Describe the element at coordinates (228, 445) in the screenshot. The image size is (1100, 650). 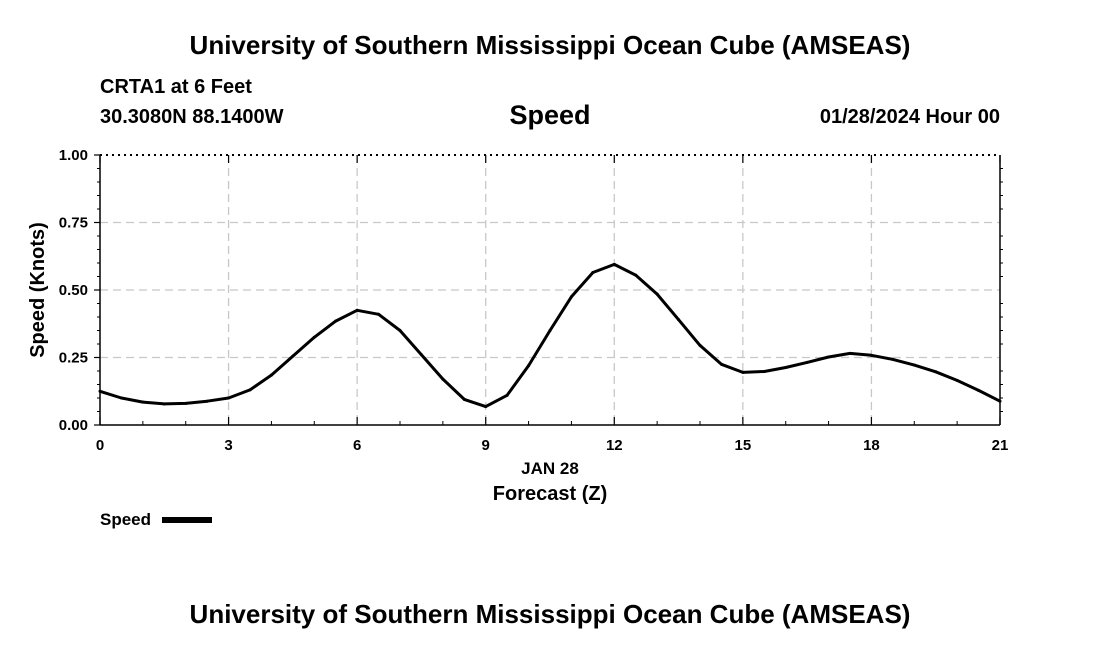
I see `x-tick-label: 3` at that location.